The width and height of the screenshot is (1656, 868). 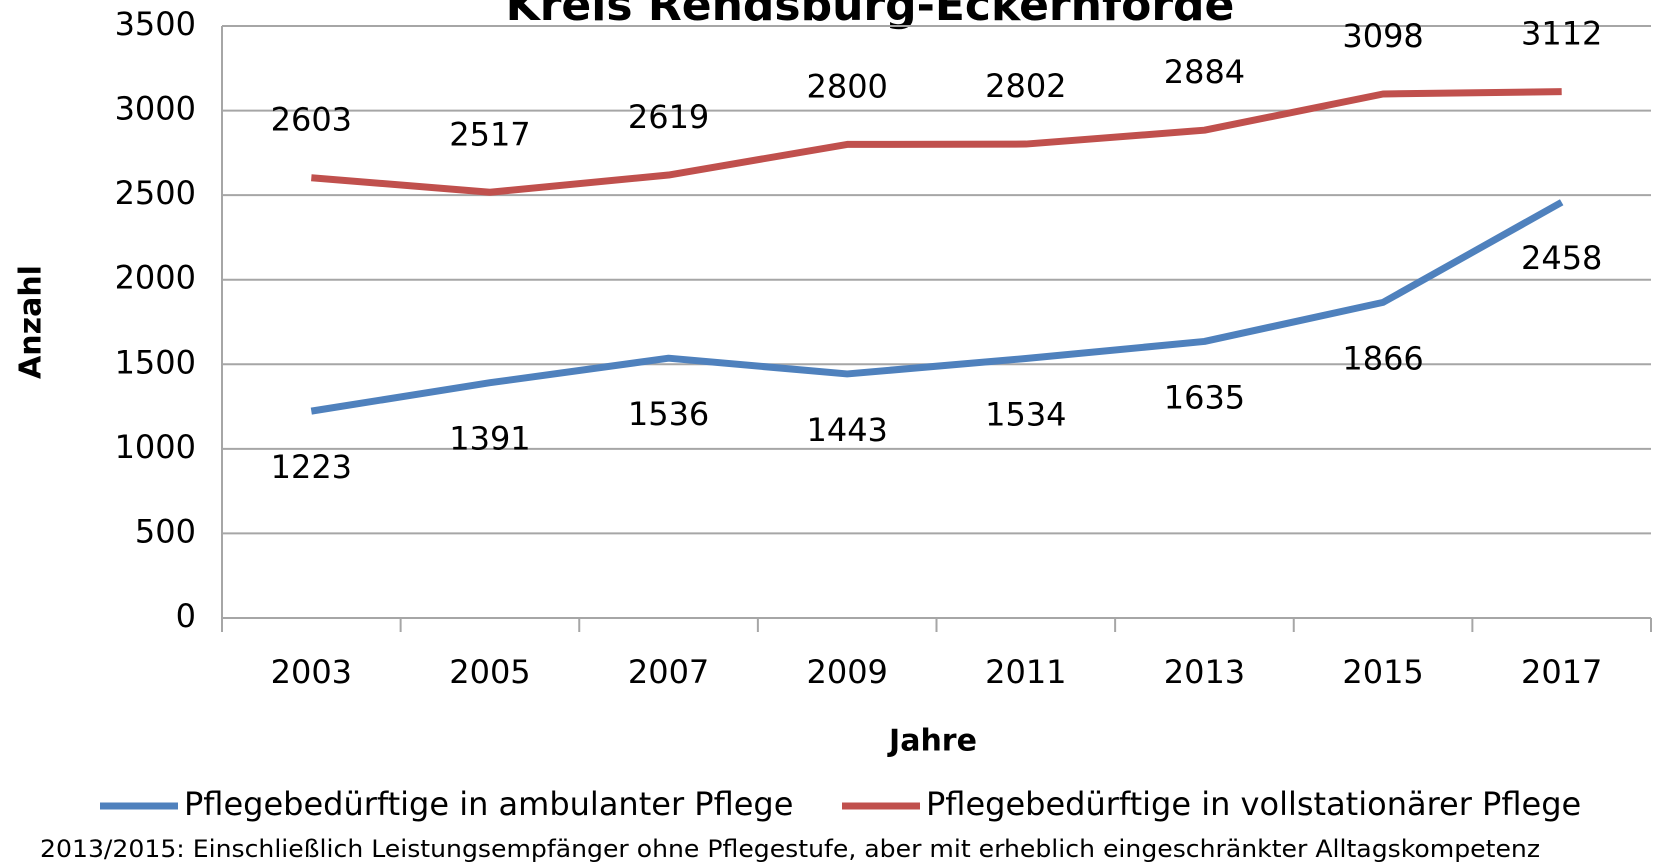 What do you see at coordinates (489, 439) in the screenshot?
I see `data-label: 1391` at bounding box center [489, 439].